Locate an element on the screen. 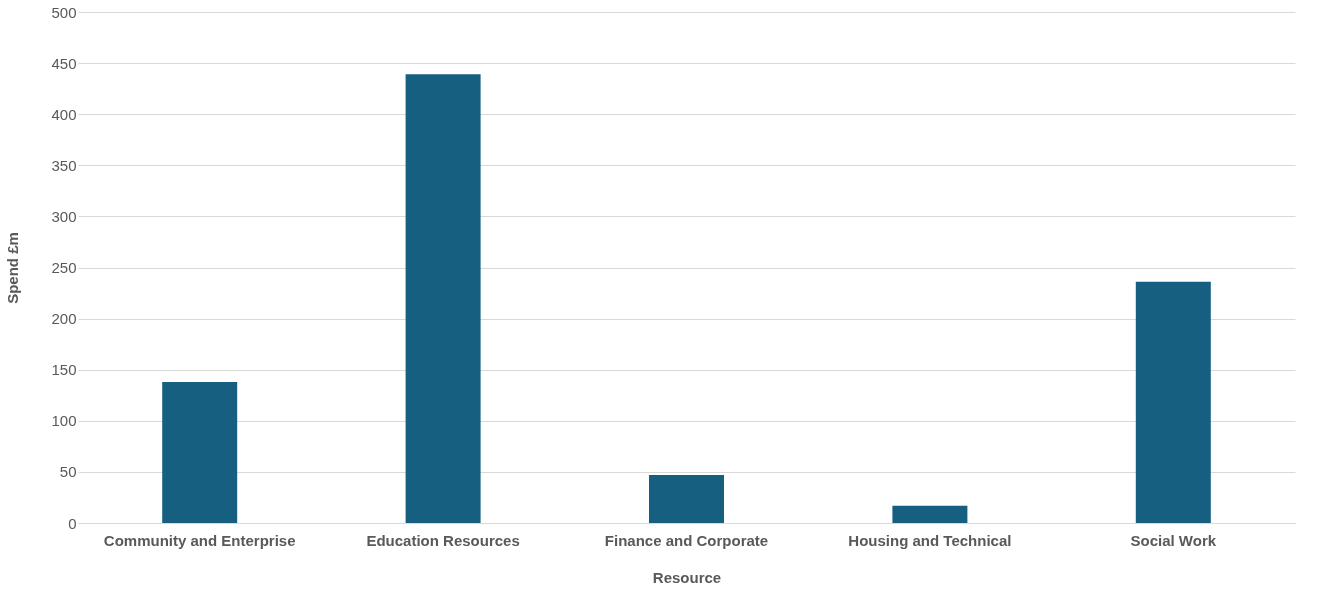 The height and width of the screenshot is (608, 1325). x-tick-label: Housing and Technical is located at coordinates (930, 540).